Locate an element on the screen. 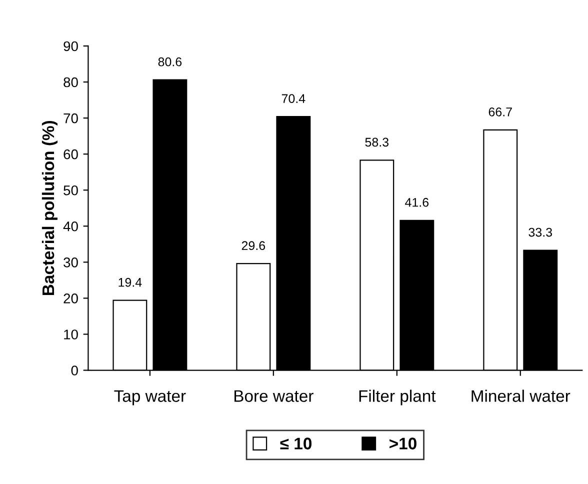 This screenshot has width=588, height=484. y-tick-label: 40 is located at coordinates (70, 226).